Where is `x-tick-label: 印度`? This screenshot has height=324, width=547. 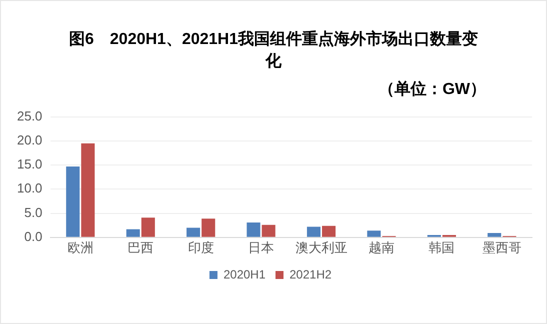 x-tick-label: 印度 is located at coordinates (201, 247).